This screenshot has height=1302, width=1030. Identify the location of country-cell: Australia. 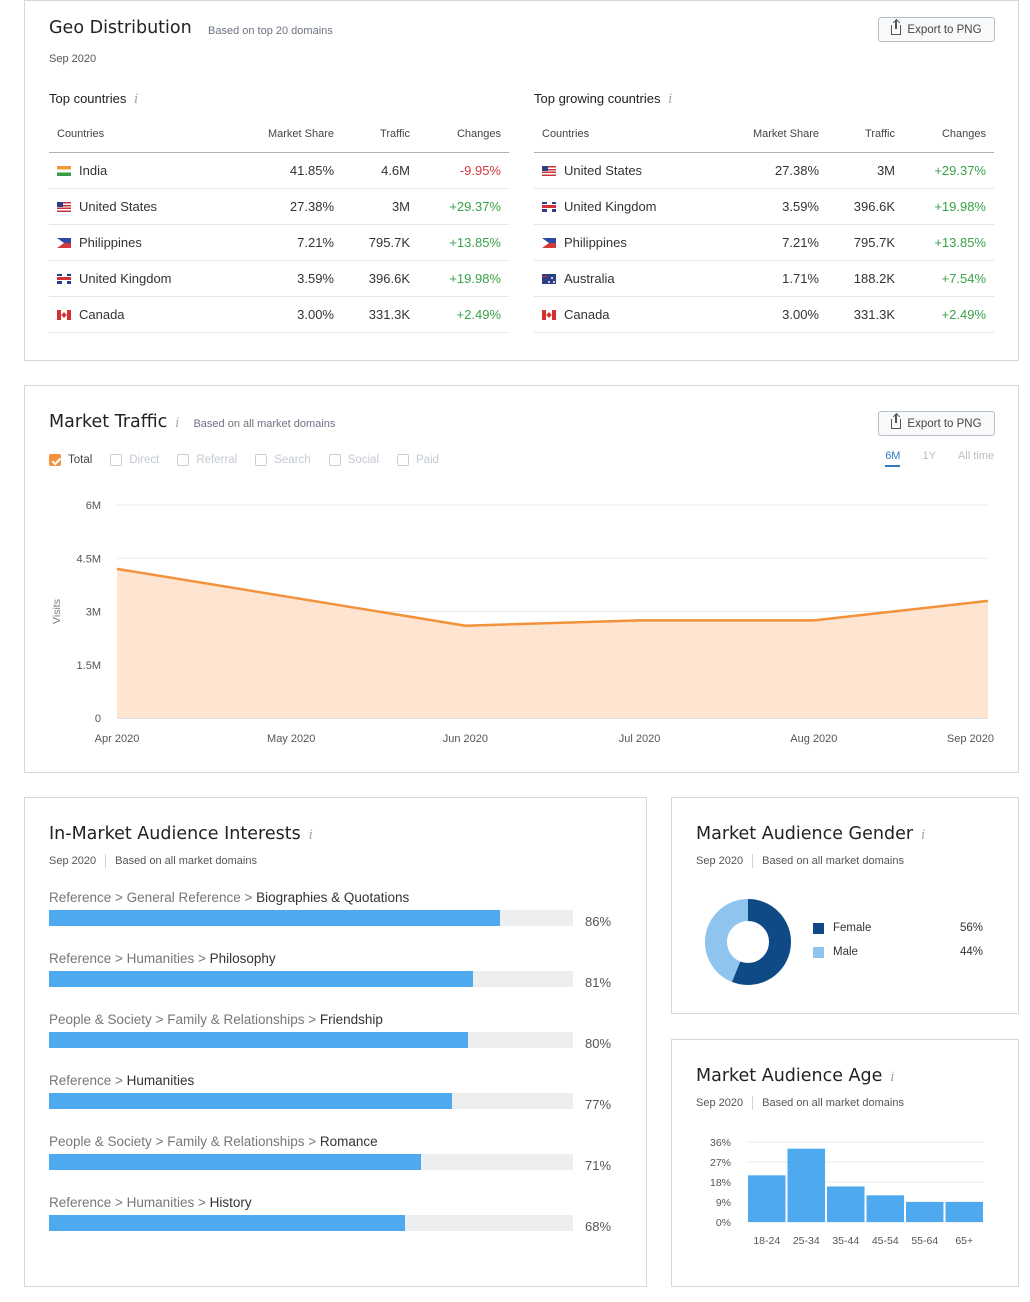
(632, 278).